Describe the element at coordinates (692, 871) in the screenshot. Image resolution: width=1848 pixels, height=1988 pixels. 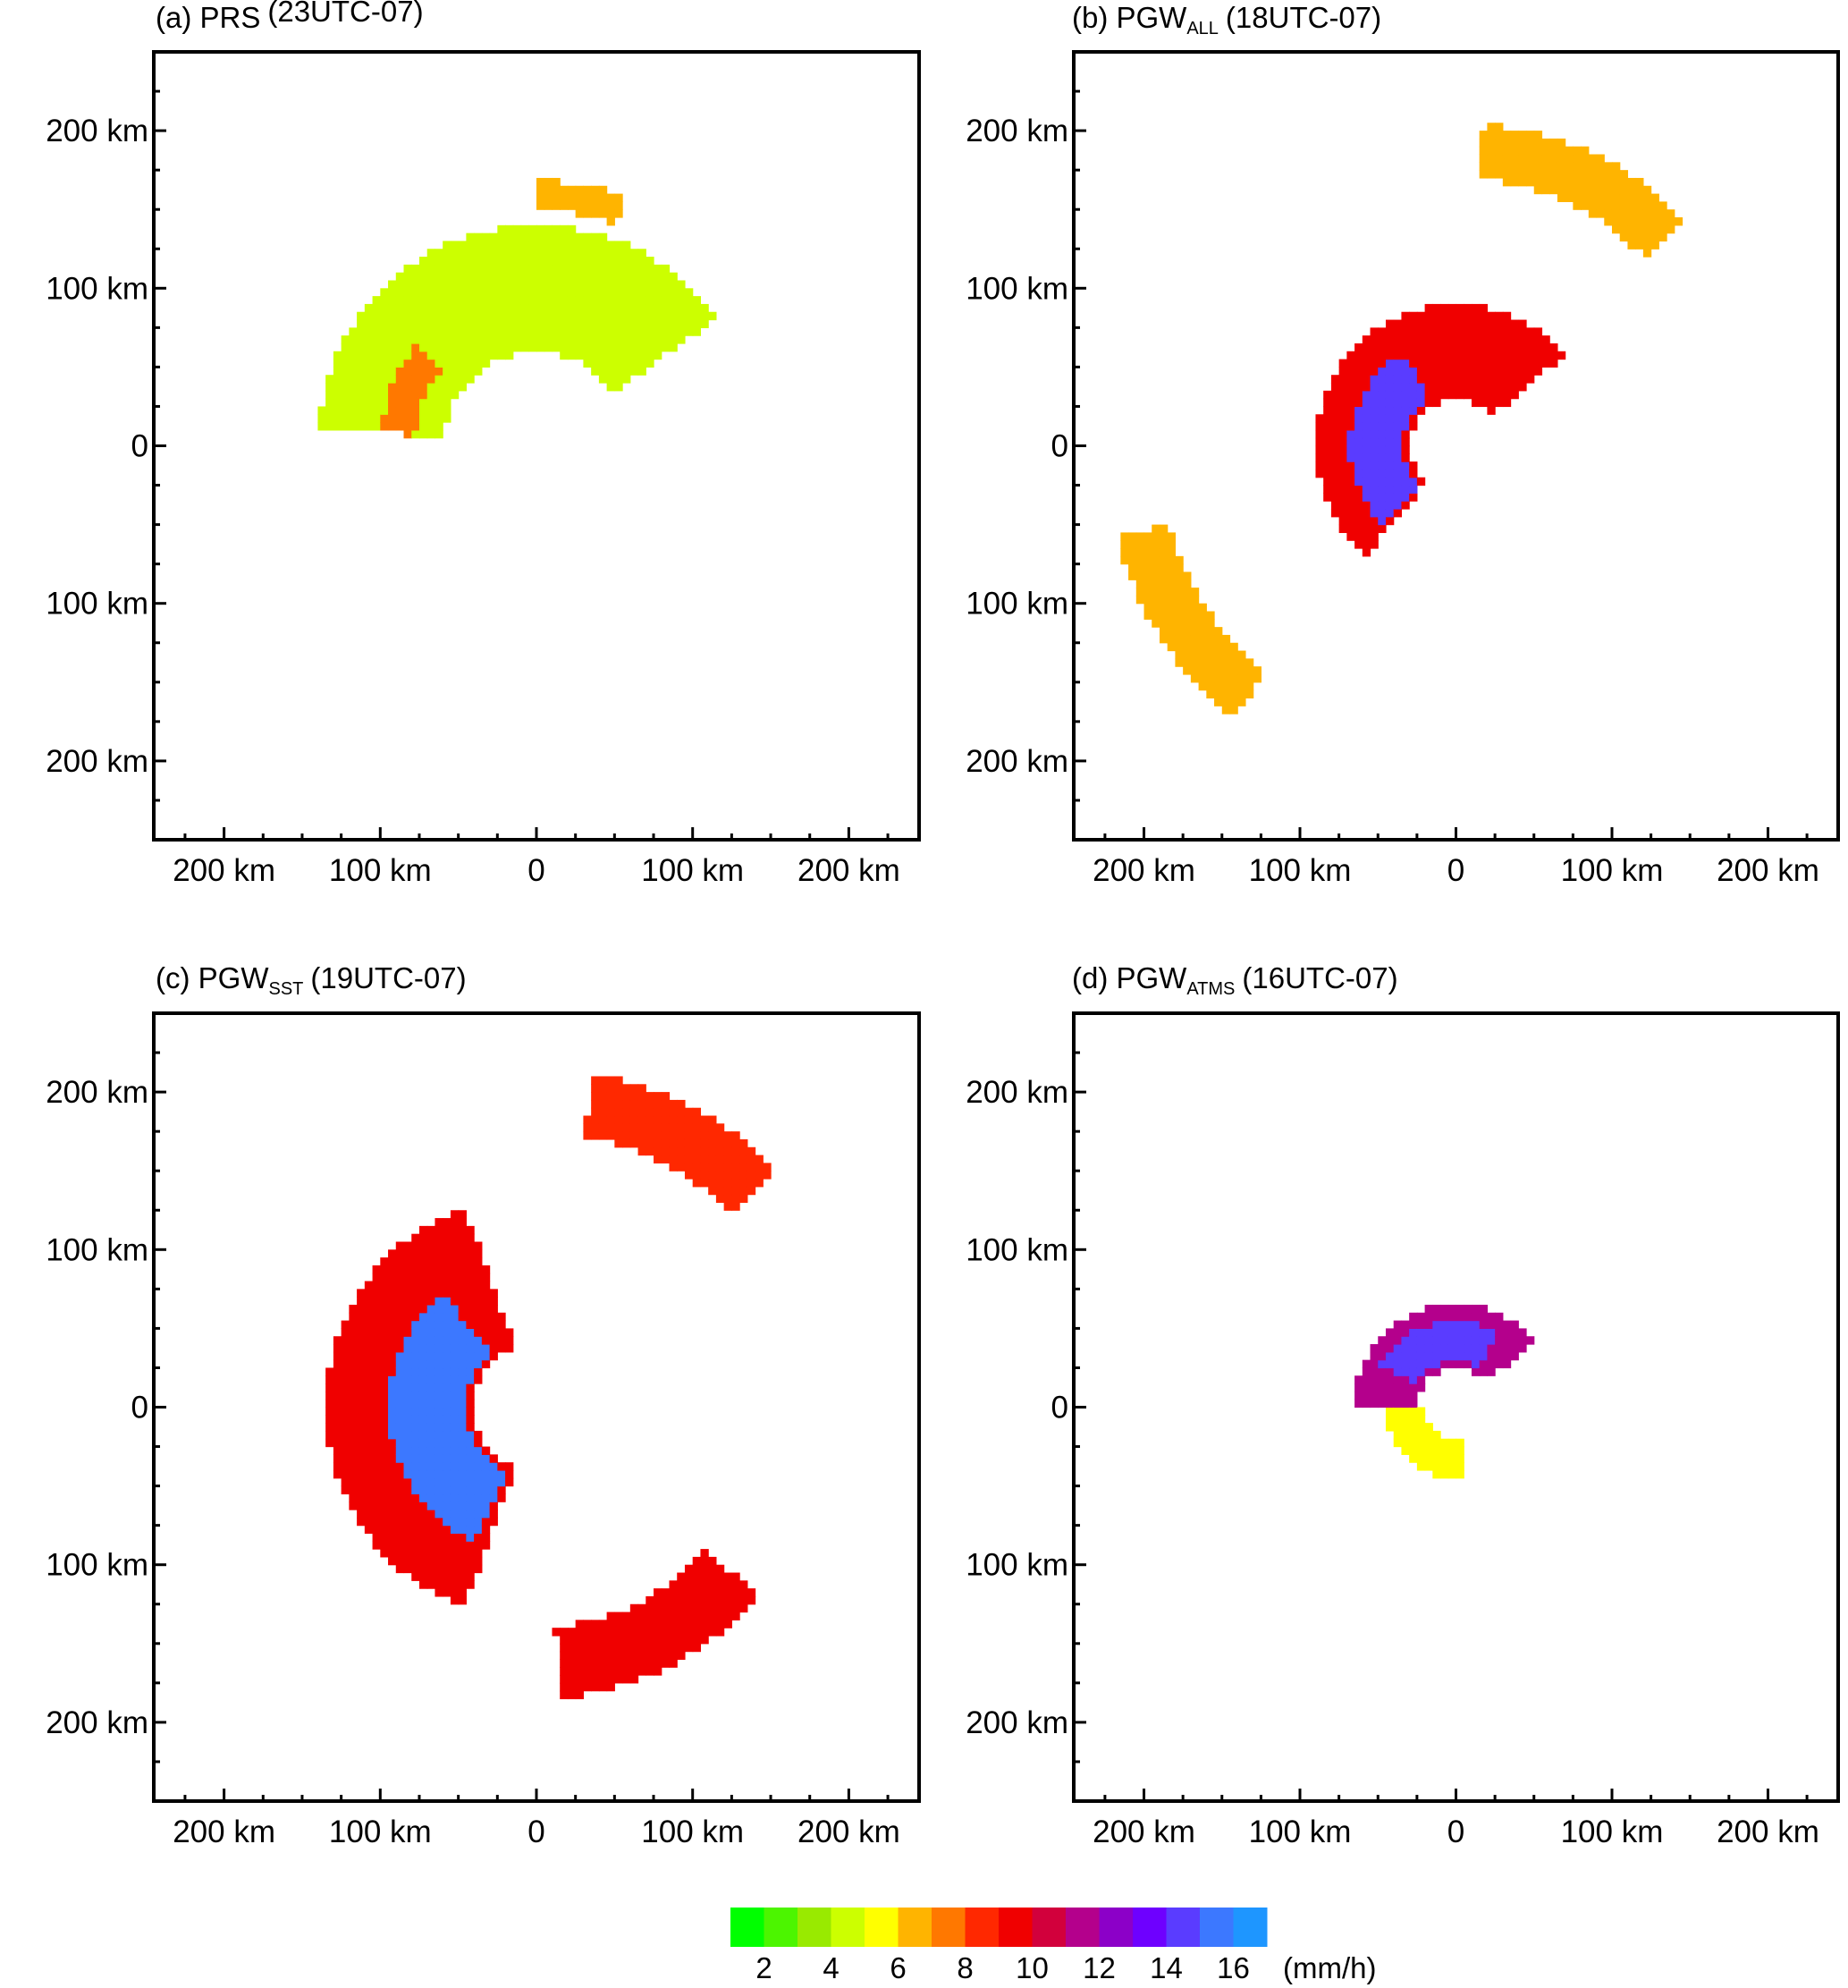
I see `x-tick-label: 100 km` at that location.